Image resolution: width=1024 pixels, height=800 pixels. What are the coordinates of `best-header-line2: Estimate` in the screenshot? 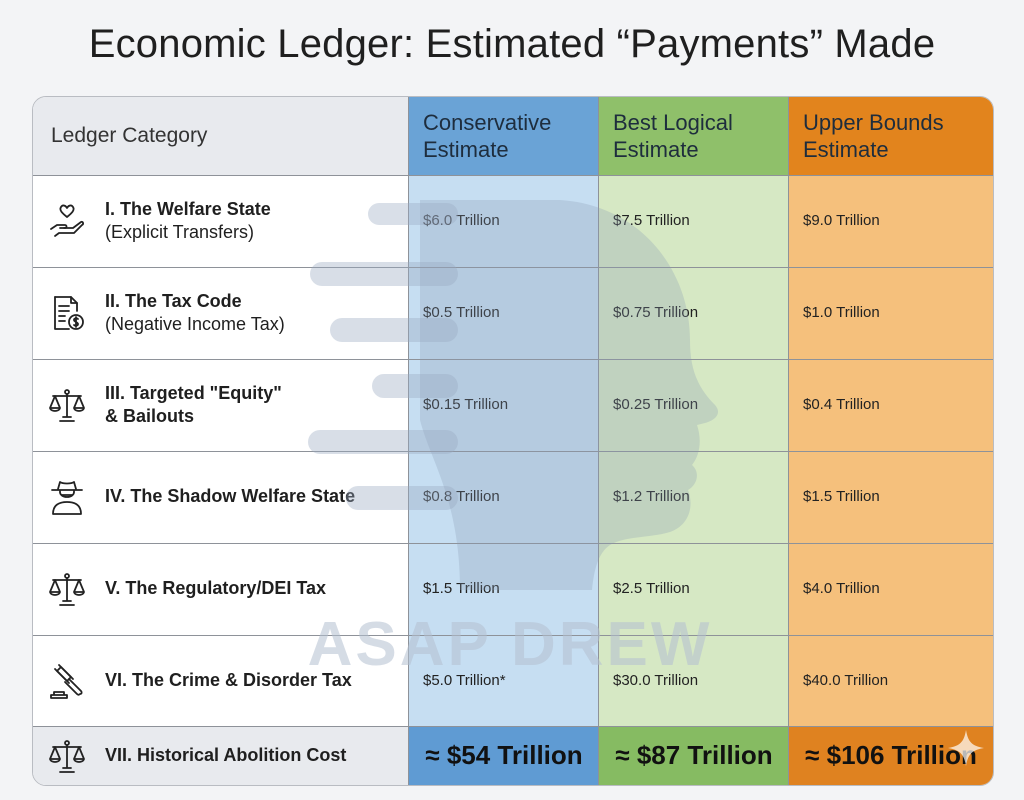 It's located at (656, 149).